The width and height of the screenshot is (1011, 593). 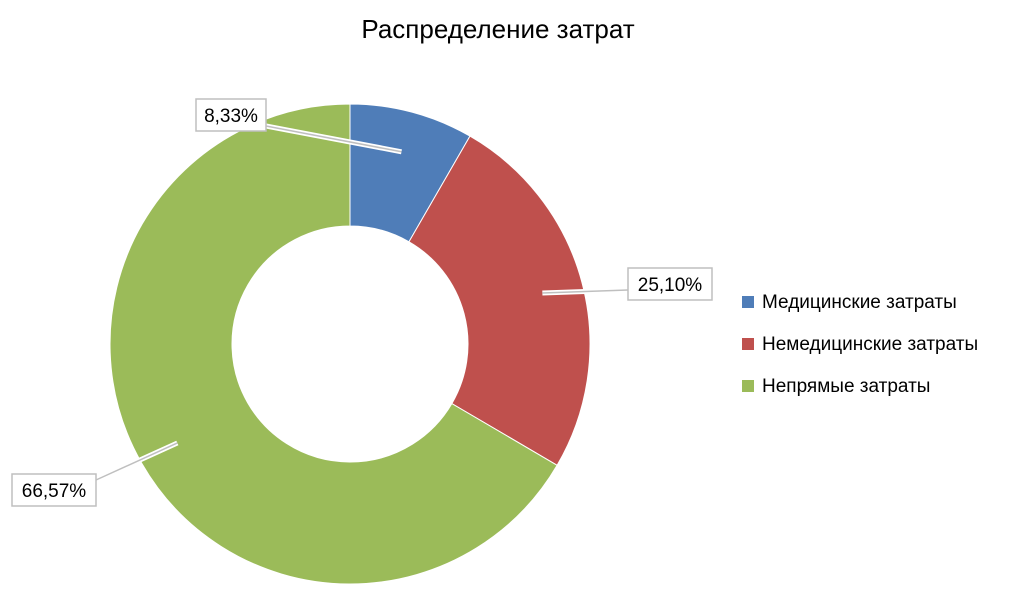 I want to click on data-label-3: 66,57%, so click(x=54, y=491).